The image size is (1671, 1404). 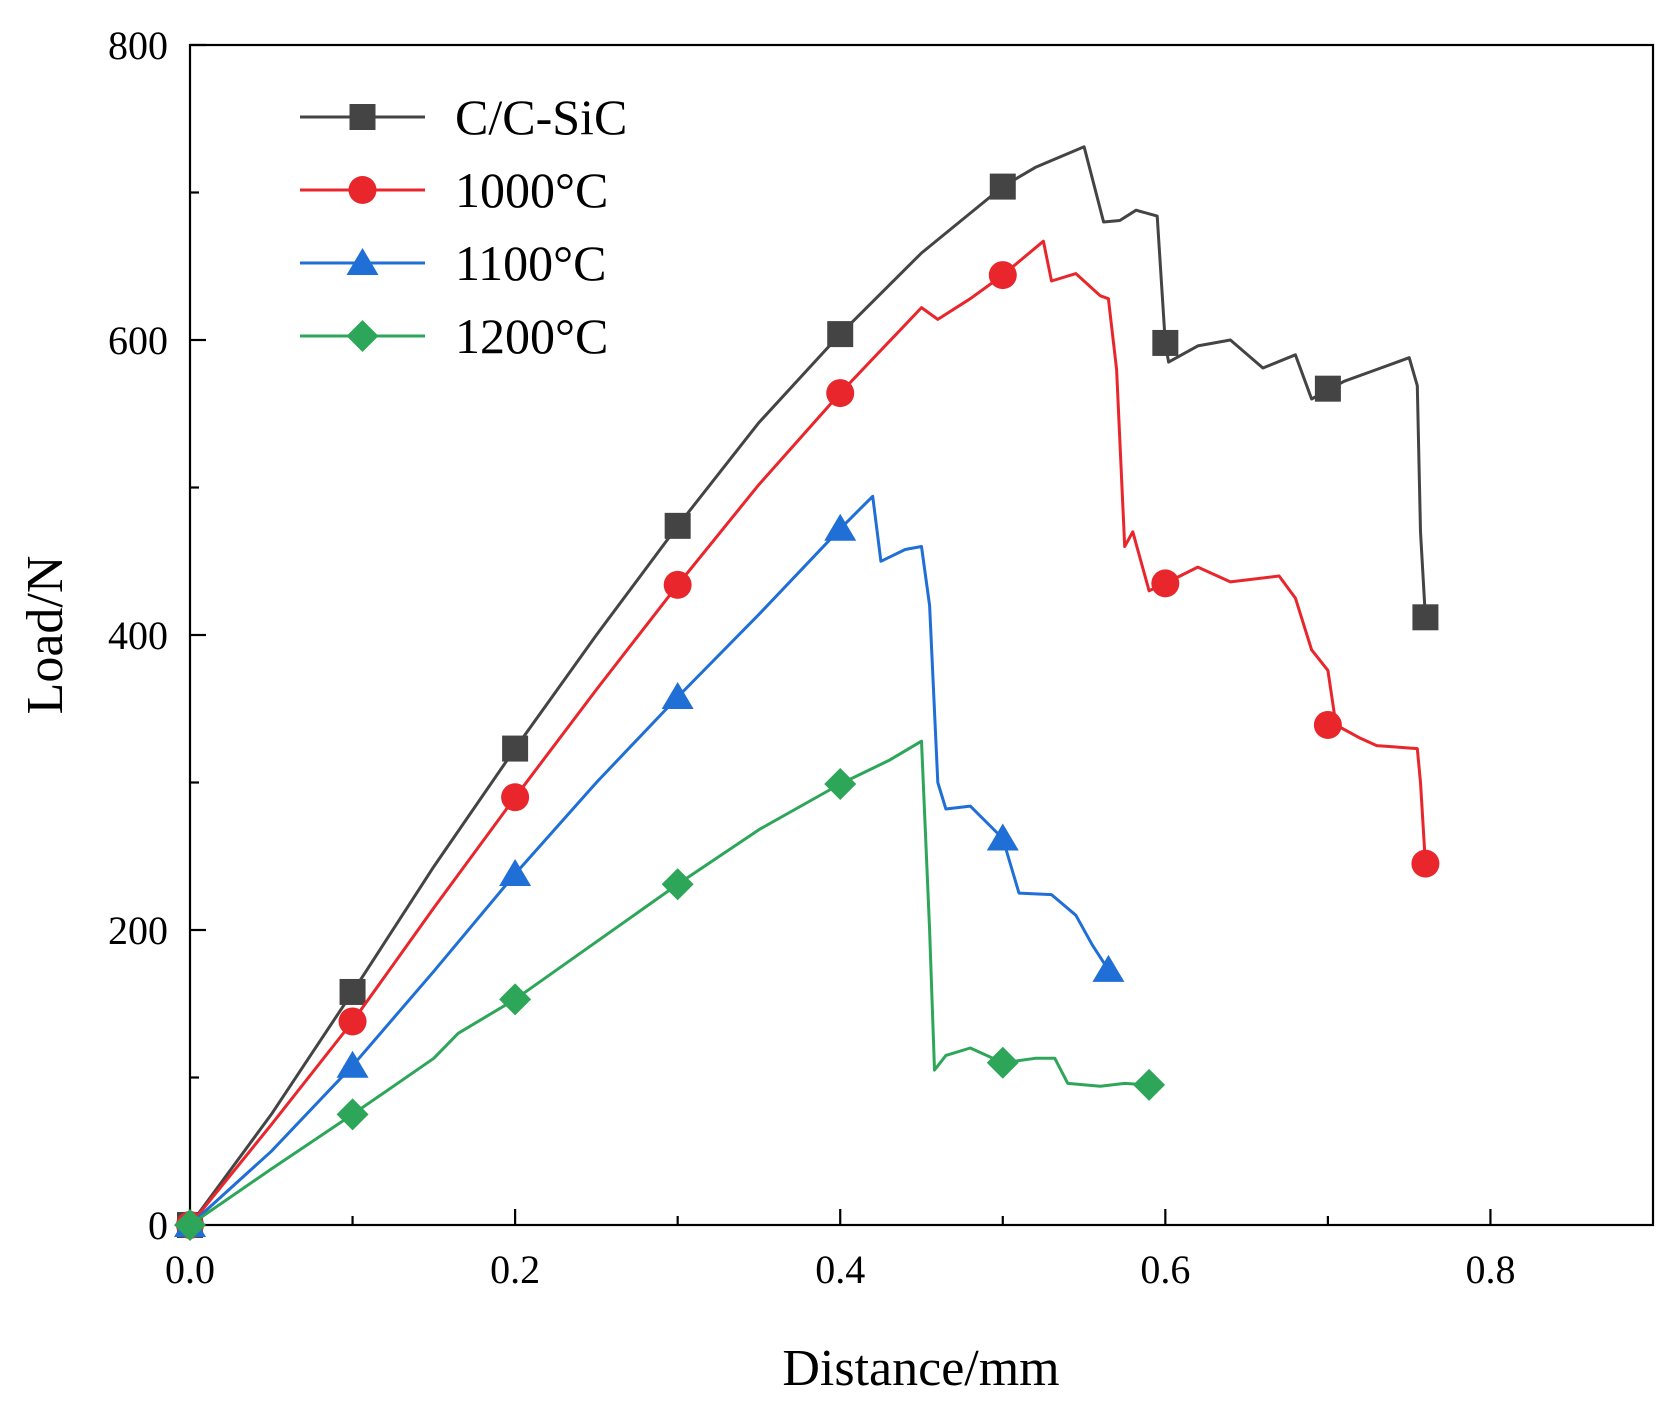 What do you see at coordinates (515, 1269) in the screenshot?
I see `x-tick-label: 0.2` at bounding box center [515, 1269].